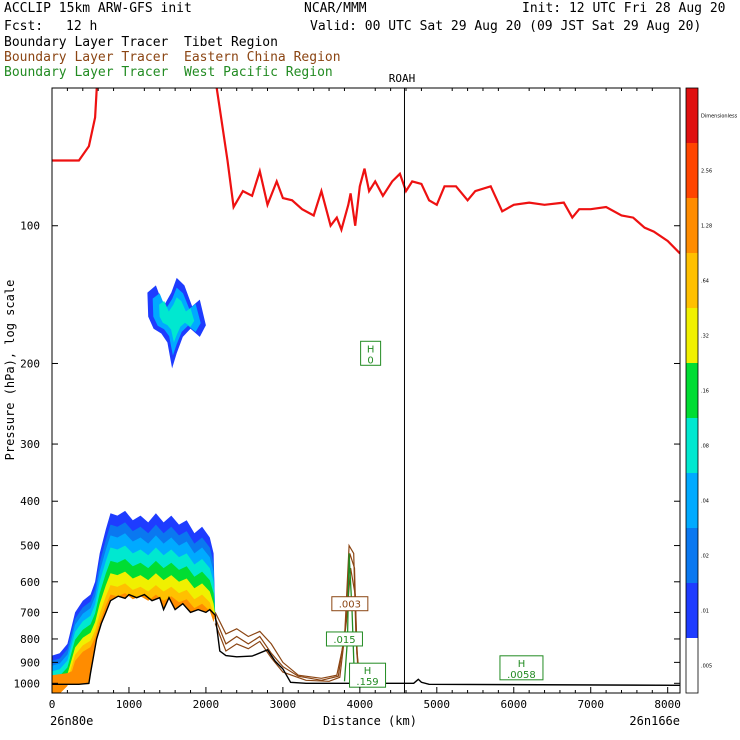 Image resolution: width=740 pixels, height=740 pixels. What do you see at coordinates (705, 337) in the screenshot?
I see `colorbar-label-6: .32` at bounding box center [705, 337].